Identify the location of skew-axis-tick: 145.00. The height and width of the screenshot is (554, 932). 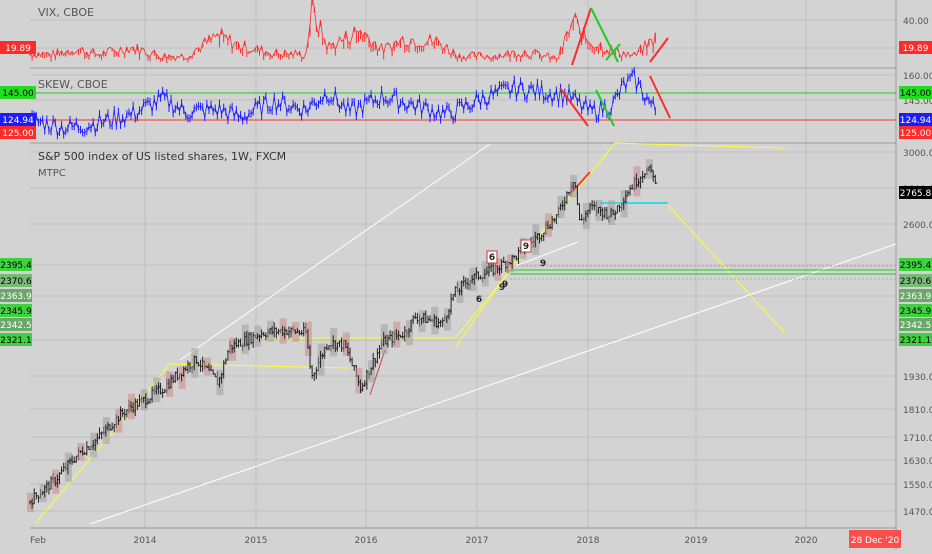
(917, 102).